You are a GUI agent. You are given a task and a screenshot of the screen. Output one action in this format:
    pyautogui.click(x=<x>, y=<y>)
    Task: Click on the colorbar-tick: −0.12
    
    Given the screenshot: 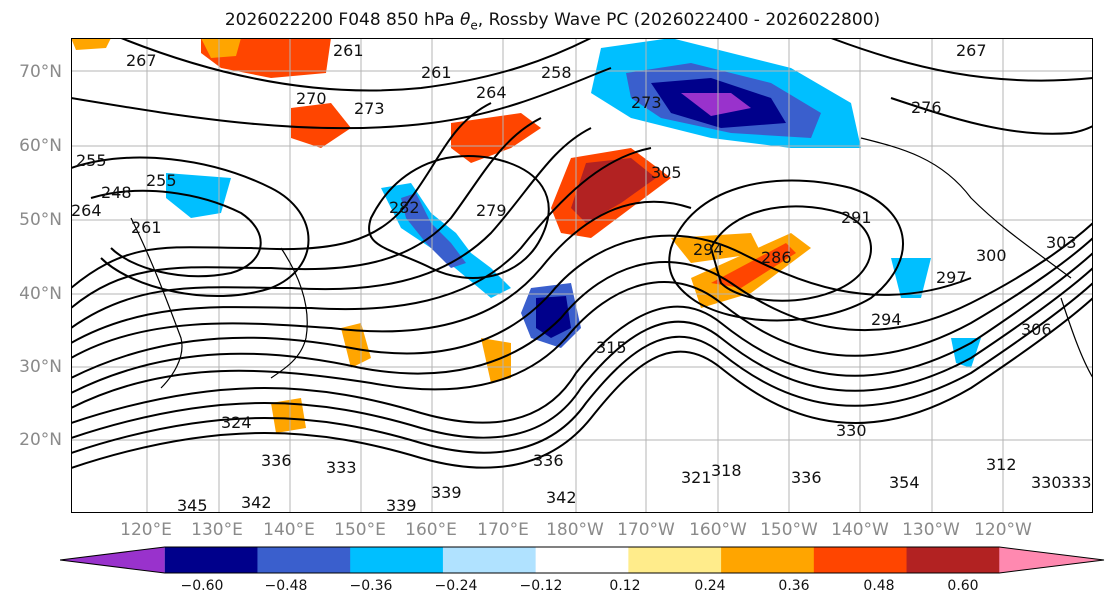 What is the action you would take?
    pyautogui.click(x=541, y=586)
    